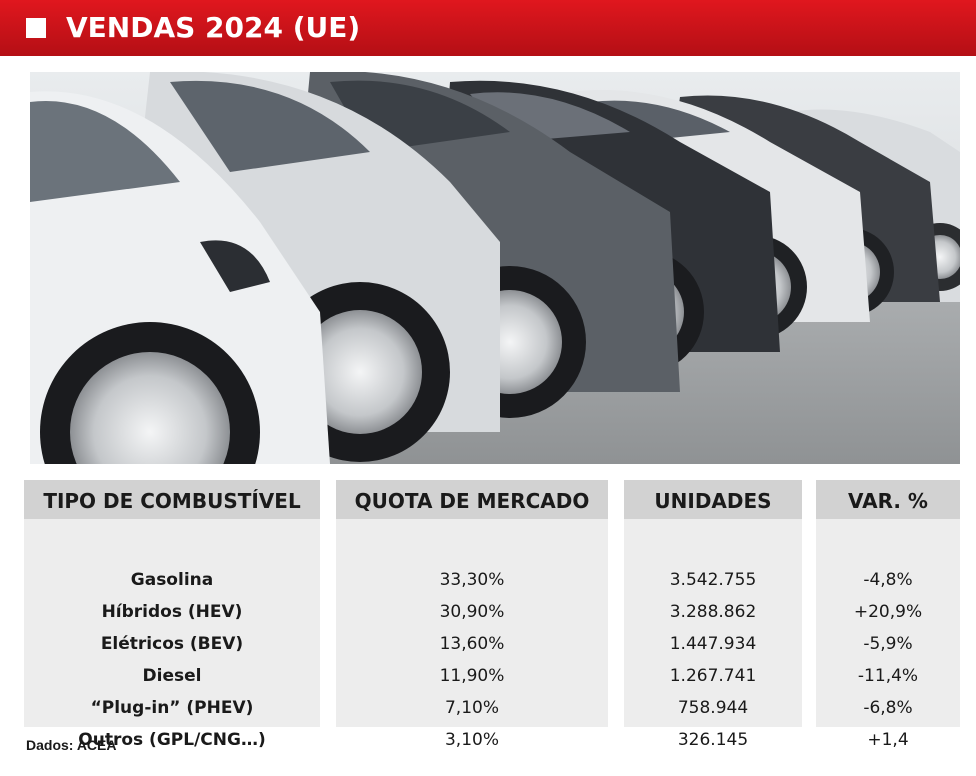 The width and height of the screenshot is (976, 776). What do you see at coordinates (472, 612) in the screenshot?
I see `table-cell: 30,90%` at bounding box center [472, 612].